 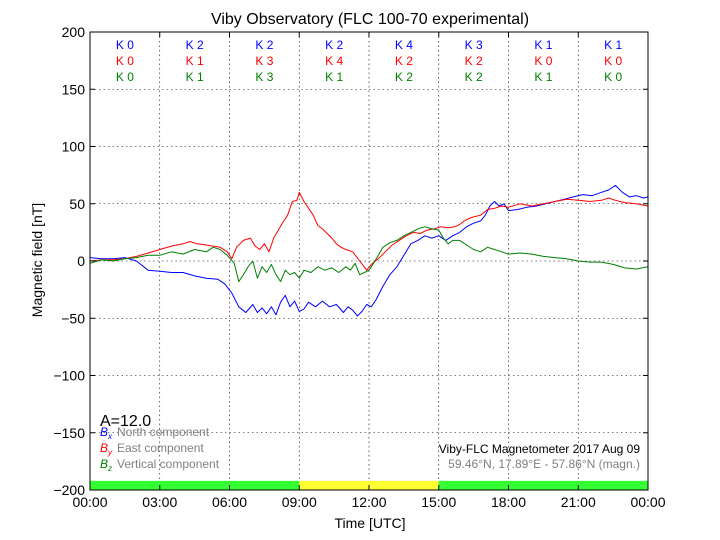 What do you see at coordinates (109, 468) in the screenshot?
I see `legend-symbol-subscript: z` at bounding box center [109, 468].